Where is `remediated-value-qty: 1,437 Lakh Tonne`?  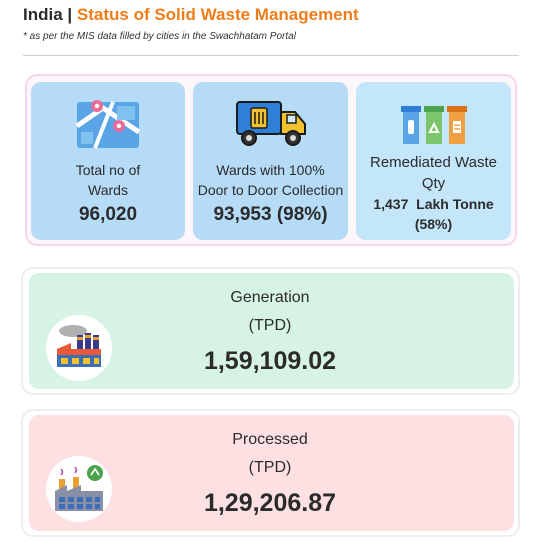
remediated-value-qty: 1,437 Lakh Tonne is located at coordinates (433, 204).